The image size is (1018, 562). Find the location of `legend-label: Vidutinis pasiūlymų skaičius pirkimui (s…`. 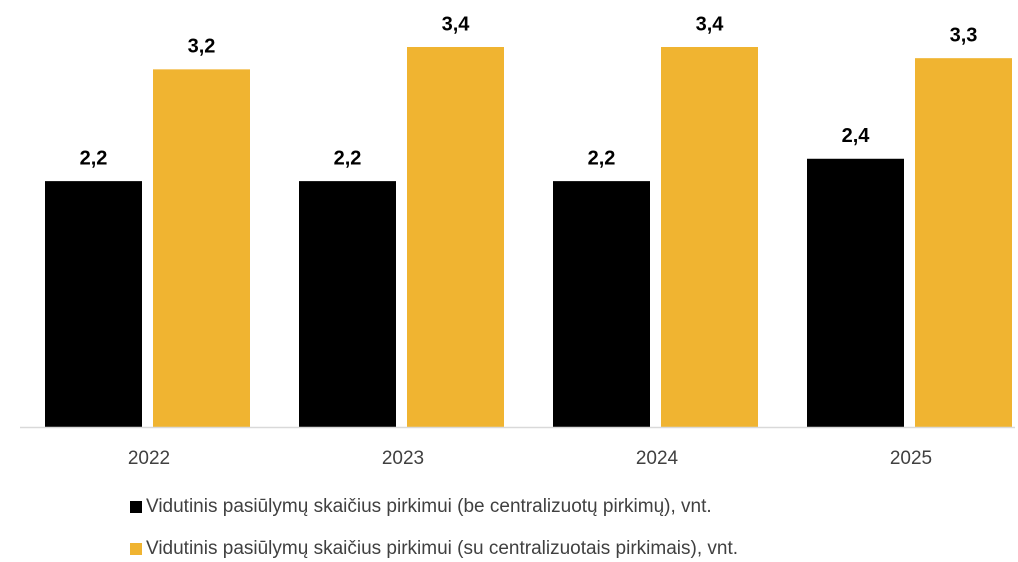

legend-label: Vidutinis pasiūlymų skaičius pirkimui (s… is located at coordinates (442, 548).